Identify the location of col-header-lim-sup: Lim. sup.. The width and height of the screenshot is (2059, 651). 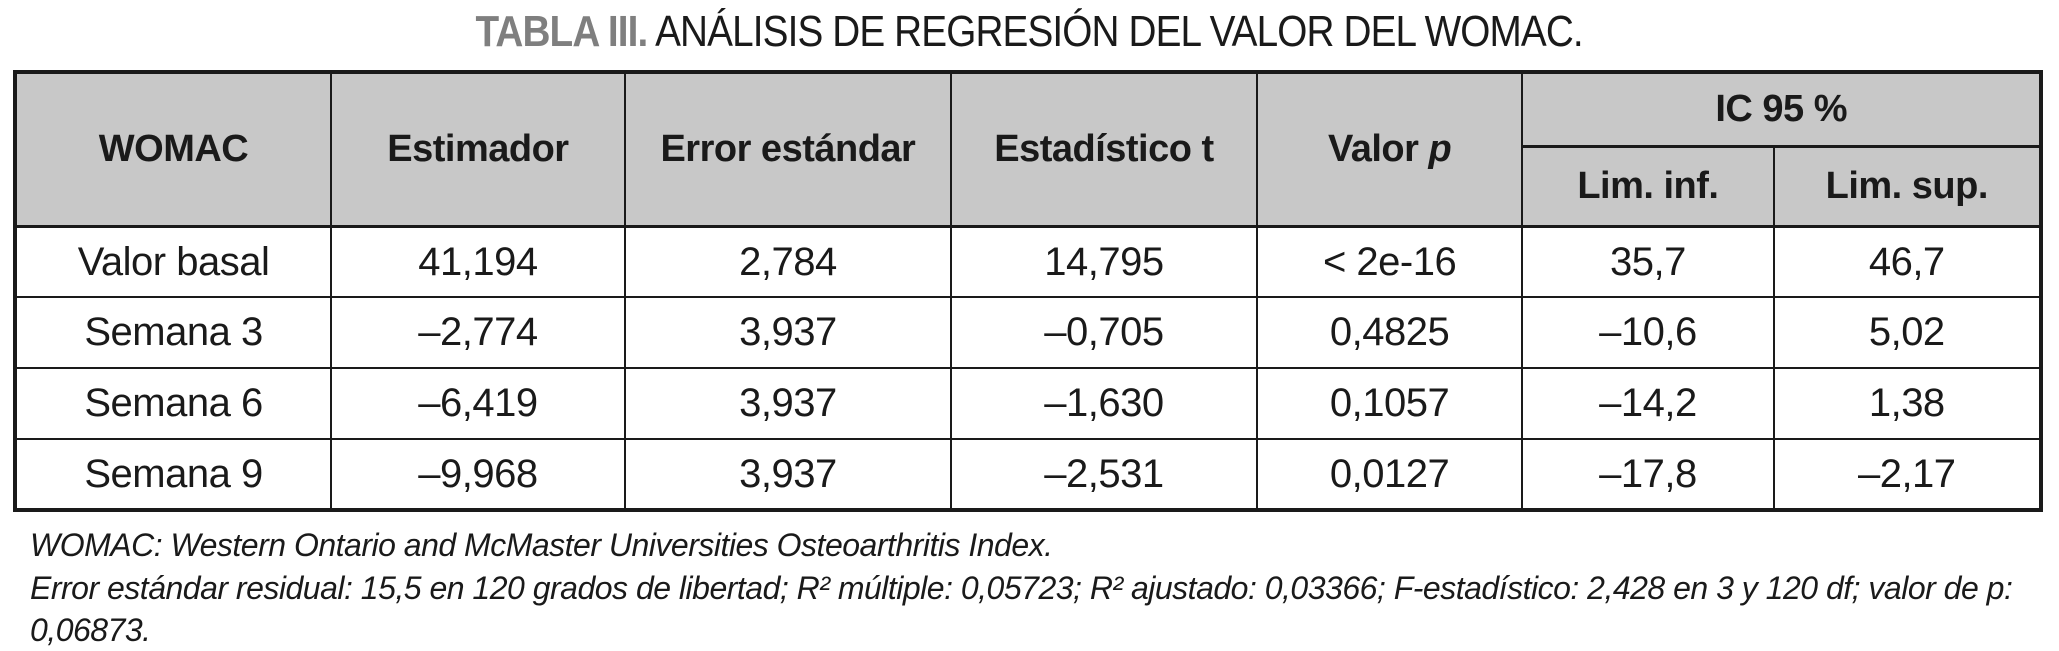
(1907, 186).